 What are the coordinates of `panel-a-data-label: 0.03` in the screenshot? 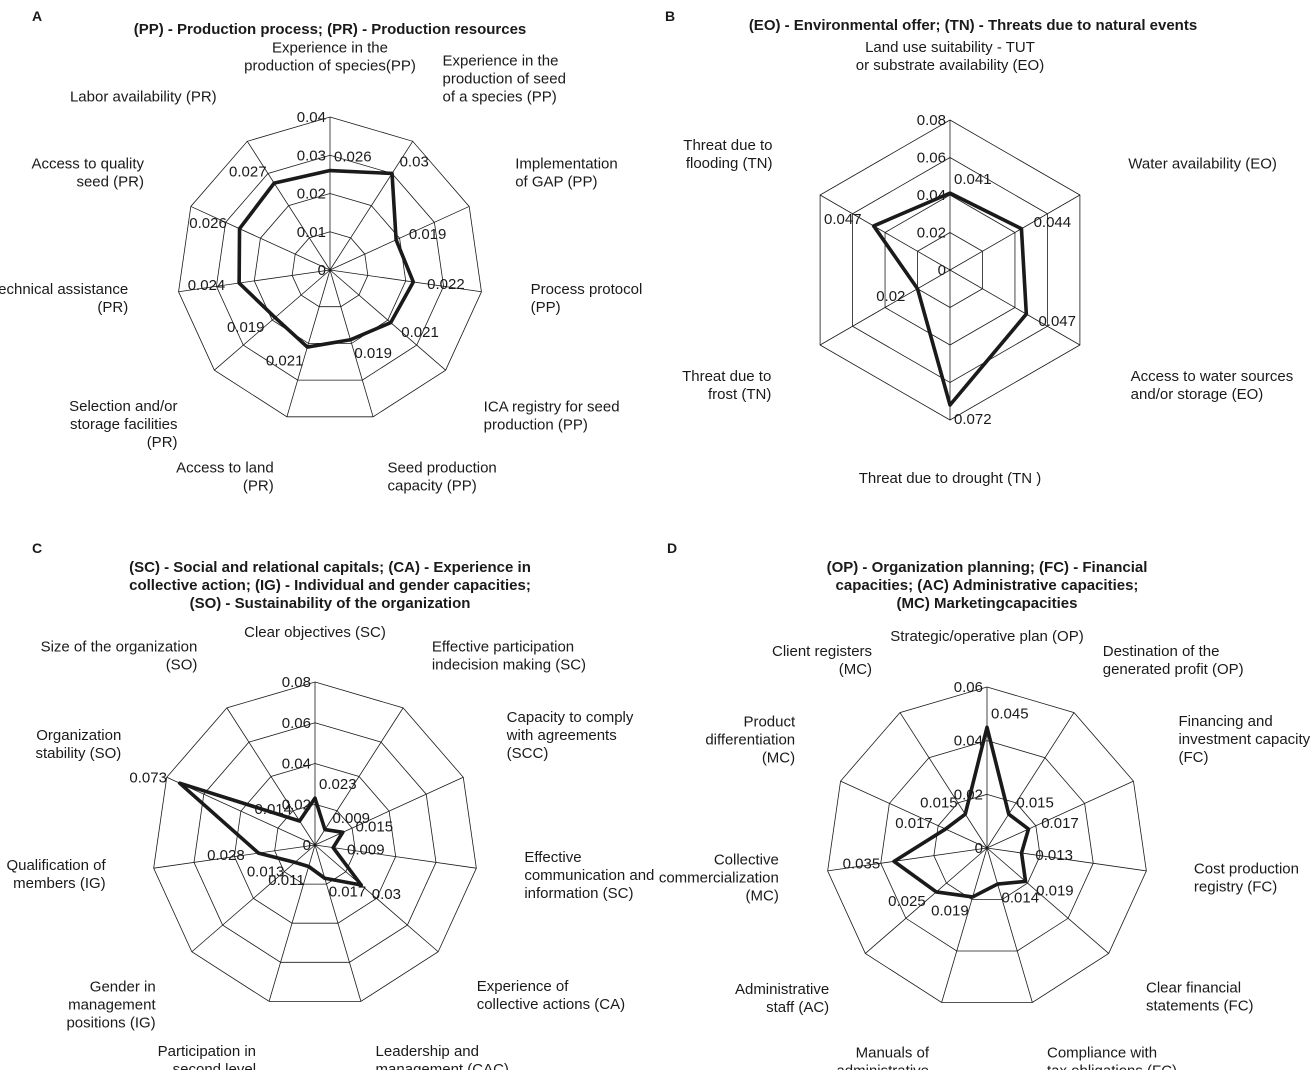 It's located at (414, 162).